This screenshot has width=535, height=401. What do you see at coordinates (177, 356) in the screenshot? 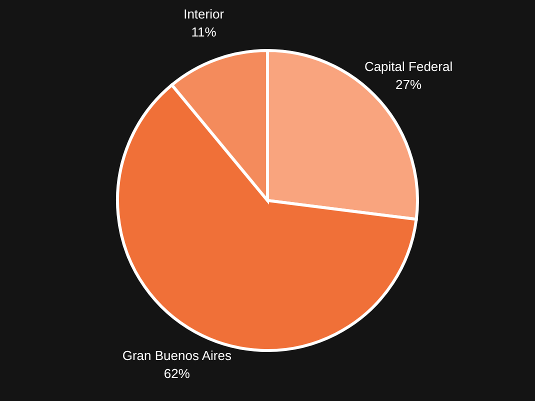
I see `slice-label: Gran Buenos Aires` at bounding box center [177, 356].